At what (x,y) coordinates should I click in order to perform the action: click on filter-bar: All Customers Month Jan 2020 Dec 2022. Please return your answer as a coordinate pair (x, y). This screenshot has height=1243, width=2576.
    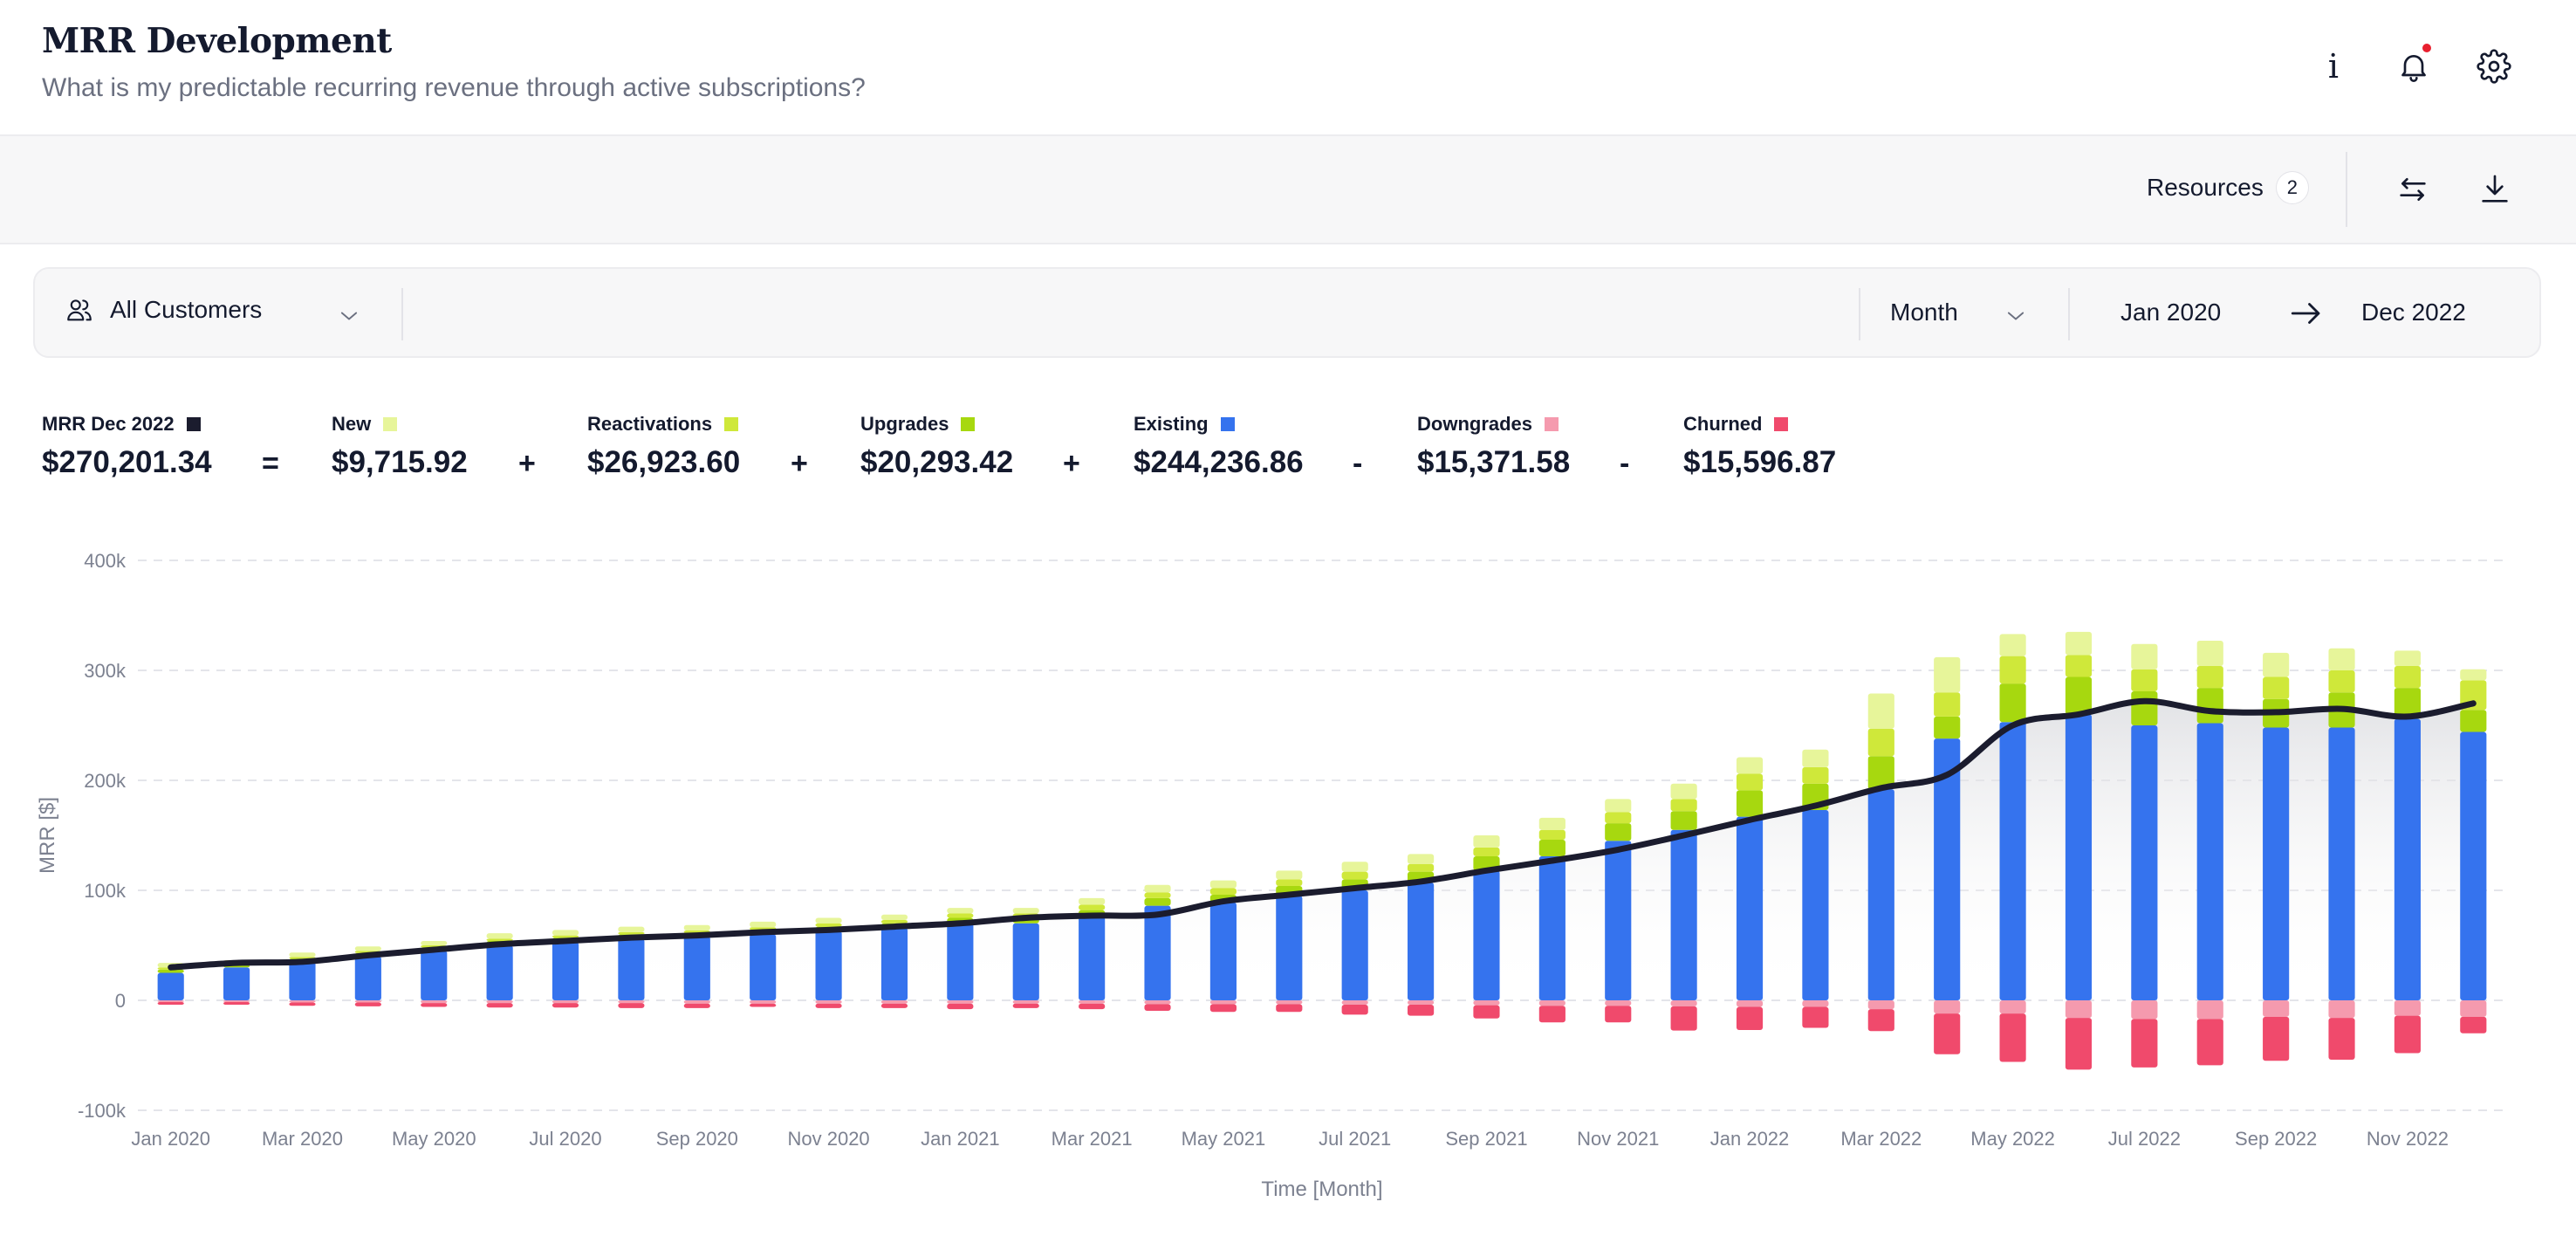
    Looking at the image, I should click on (1287, 312).